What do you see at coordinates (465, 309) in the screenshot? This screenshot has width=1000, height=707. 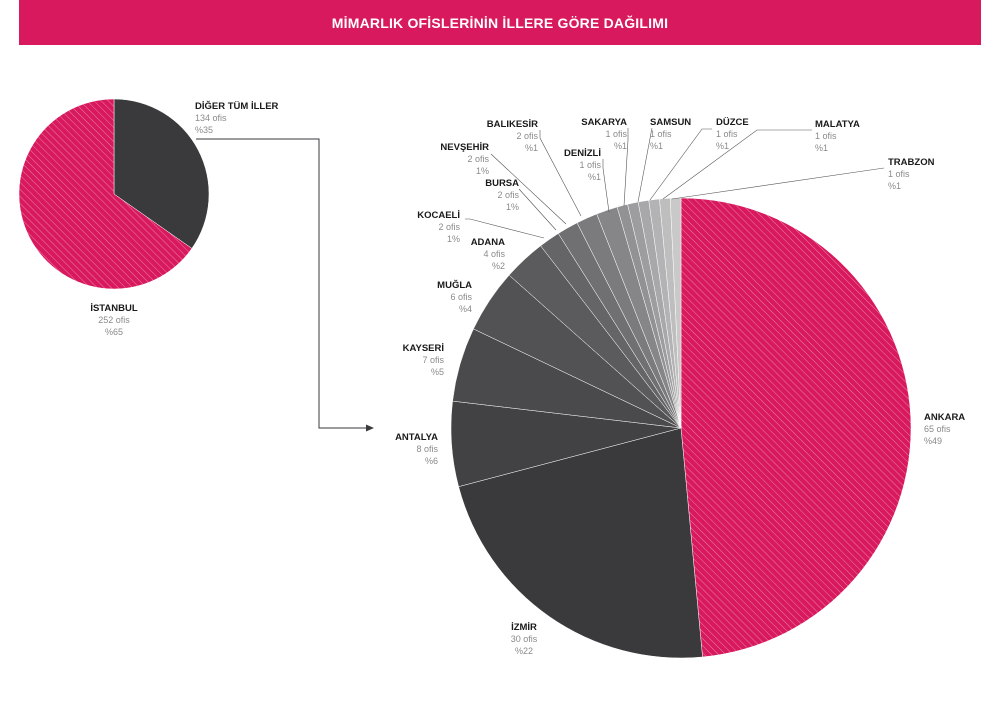 I see `label-pct: %4` at bounding box center [465, 309].